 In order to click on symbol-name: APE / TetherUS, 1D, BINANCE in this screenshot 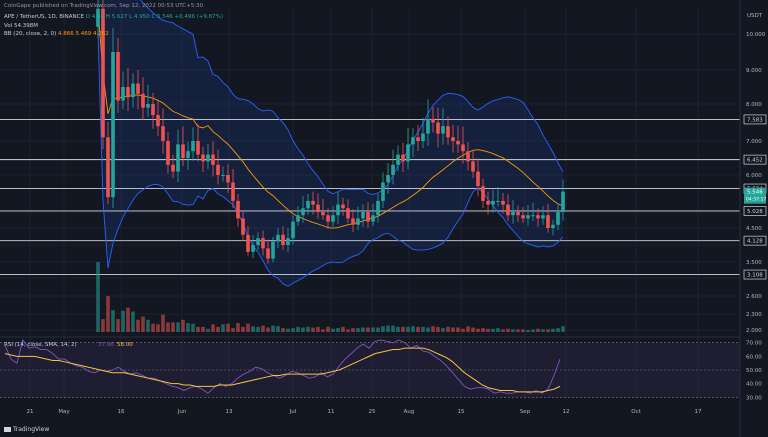, I will do `click(44, 17)`.